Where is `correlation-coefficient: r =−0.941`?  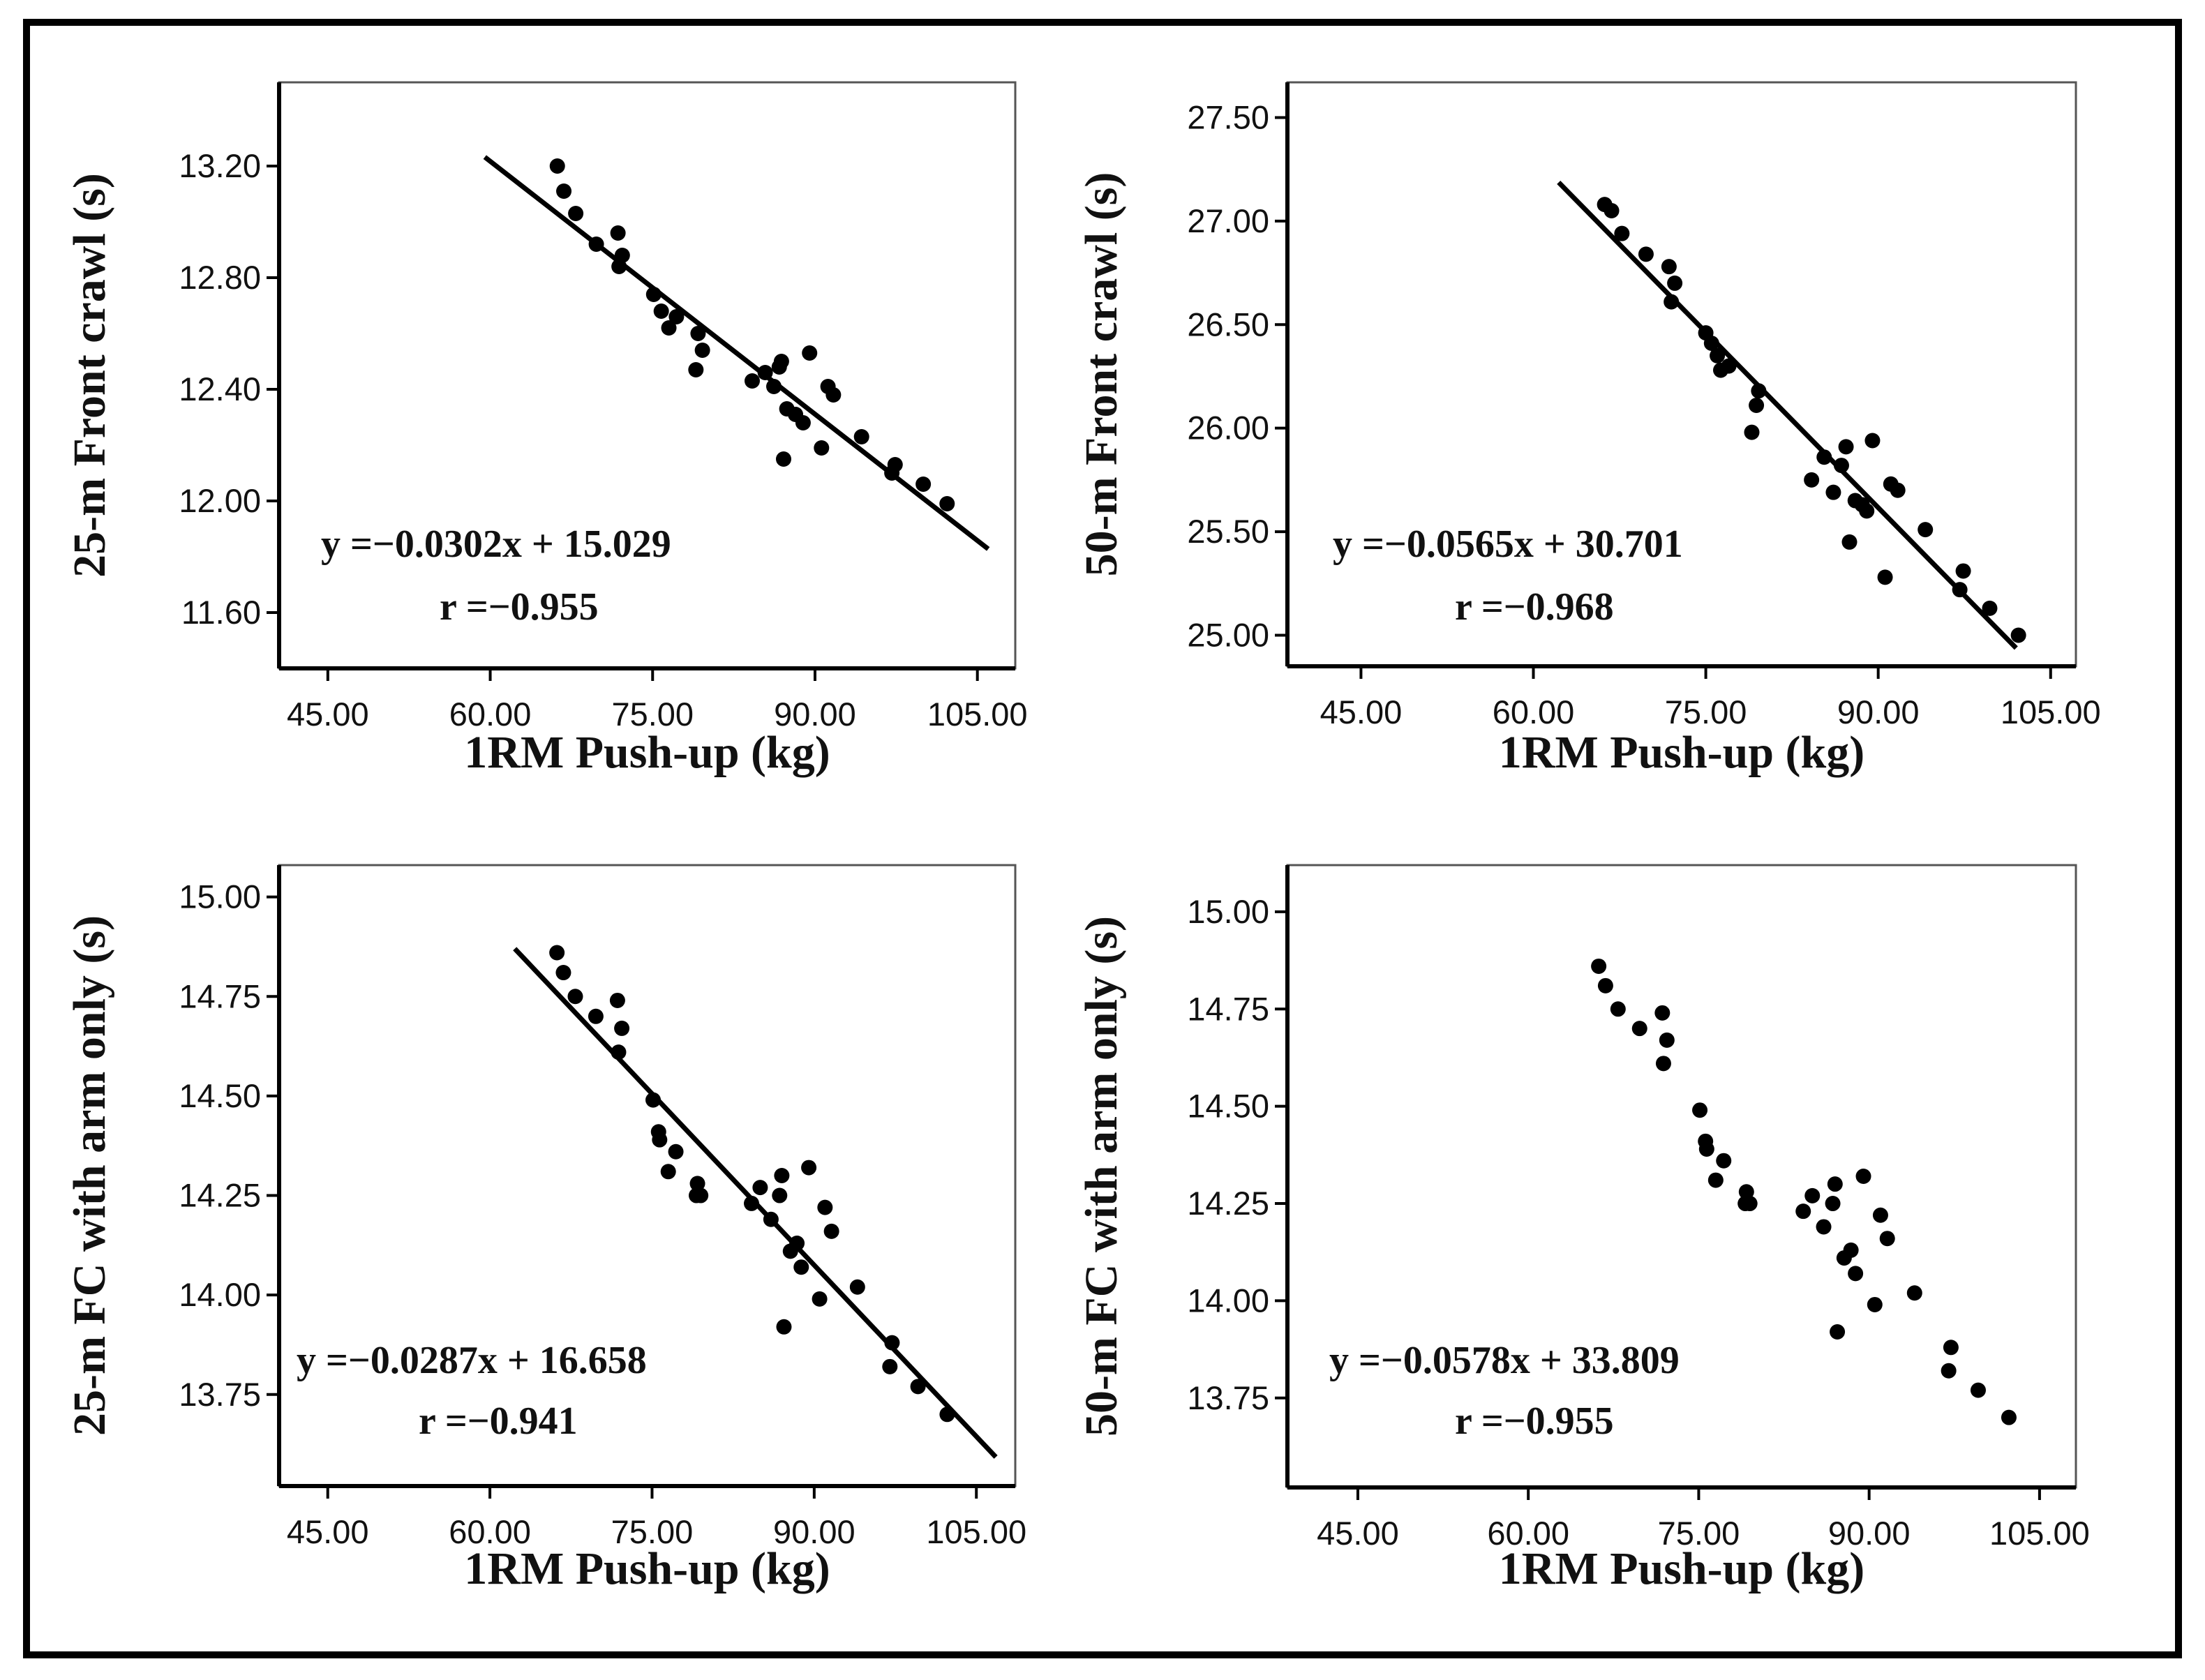
correlation-coefficient: r =−0.941 is located at coordinates (499, 1421).